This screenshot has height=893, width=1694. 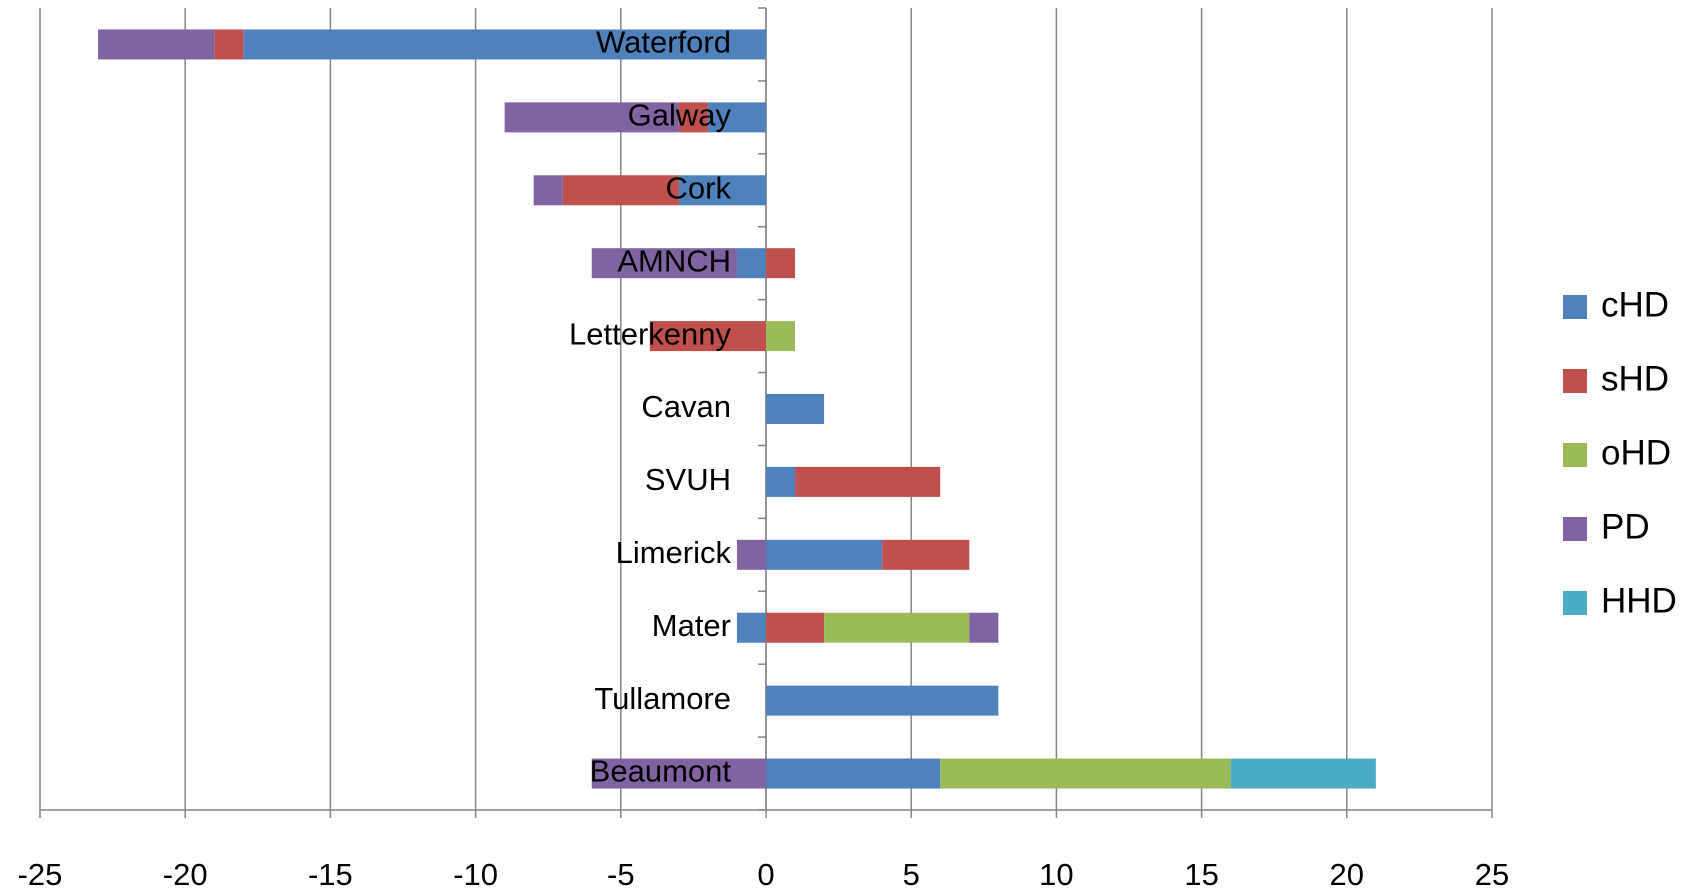 I want to click on y-tick-label: Cavan, so click(x=686, y=406).